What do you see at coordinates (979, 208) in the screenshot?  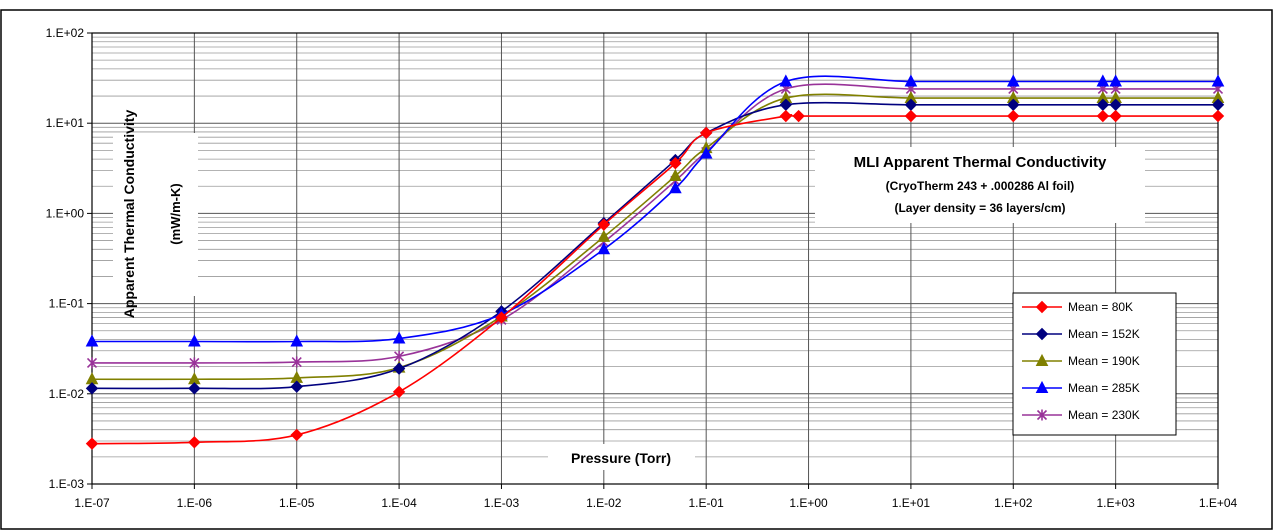 I see `chart-subtitle-2: (Layer density = 36 layers/cm)` at bounding box center [979, 208].